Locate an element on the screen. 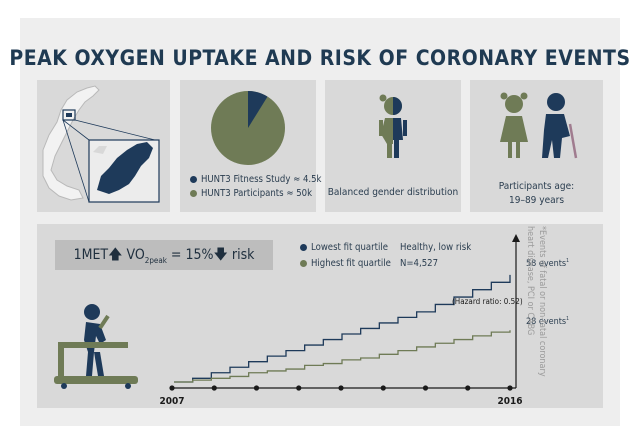 The height and width of the screenshot is (444, 640). met-risk-banner: 1MET🡅 VO2peak = 15%🡇 risk is located at coordinates (164, 255).